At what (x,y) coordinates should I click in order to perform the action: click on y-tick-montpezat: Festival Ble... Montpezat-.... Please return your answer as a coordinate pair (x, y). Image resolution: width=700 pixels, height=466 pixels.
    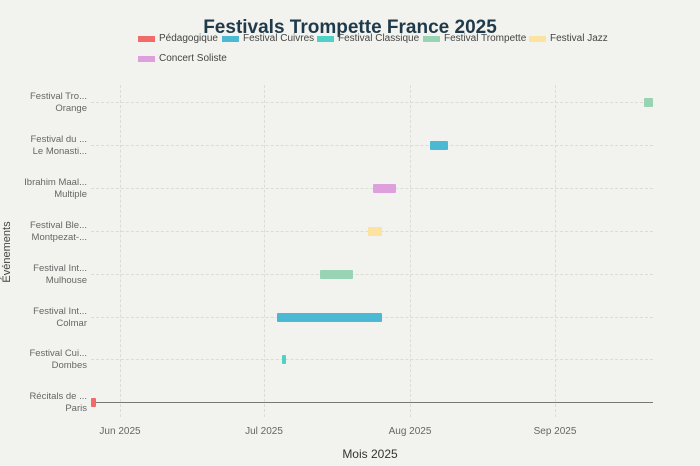
    Looking at the image, I should click on (58, 231).